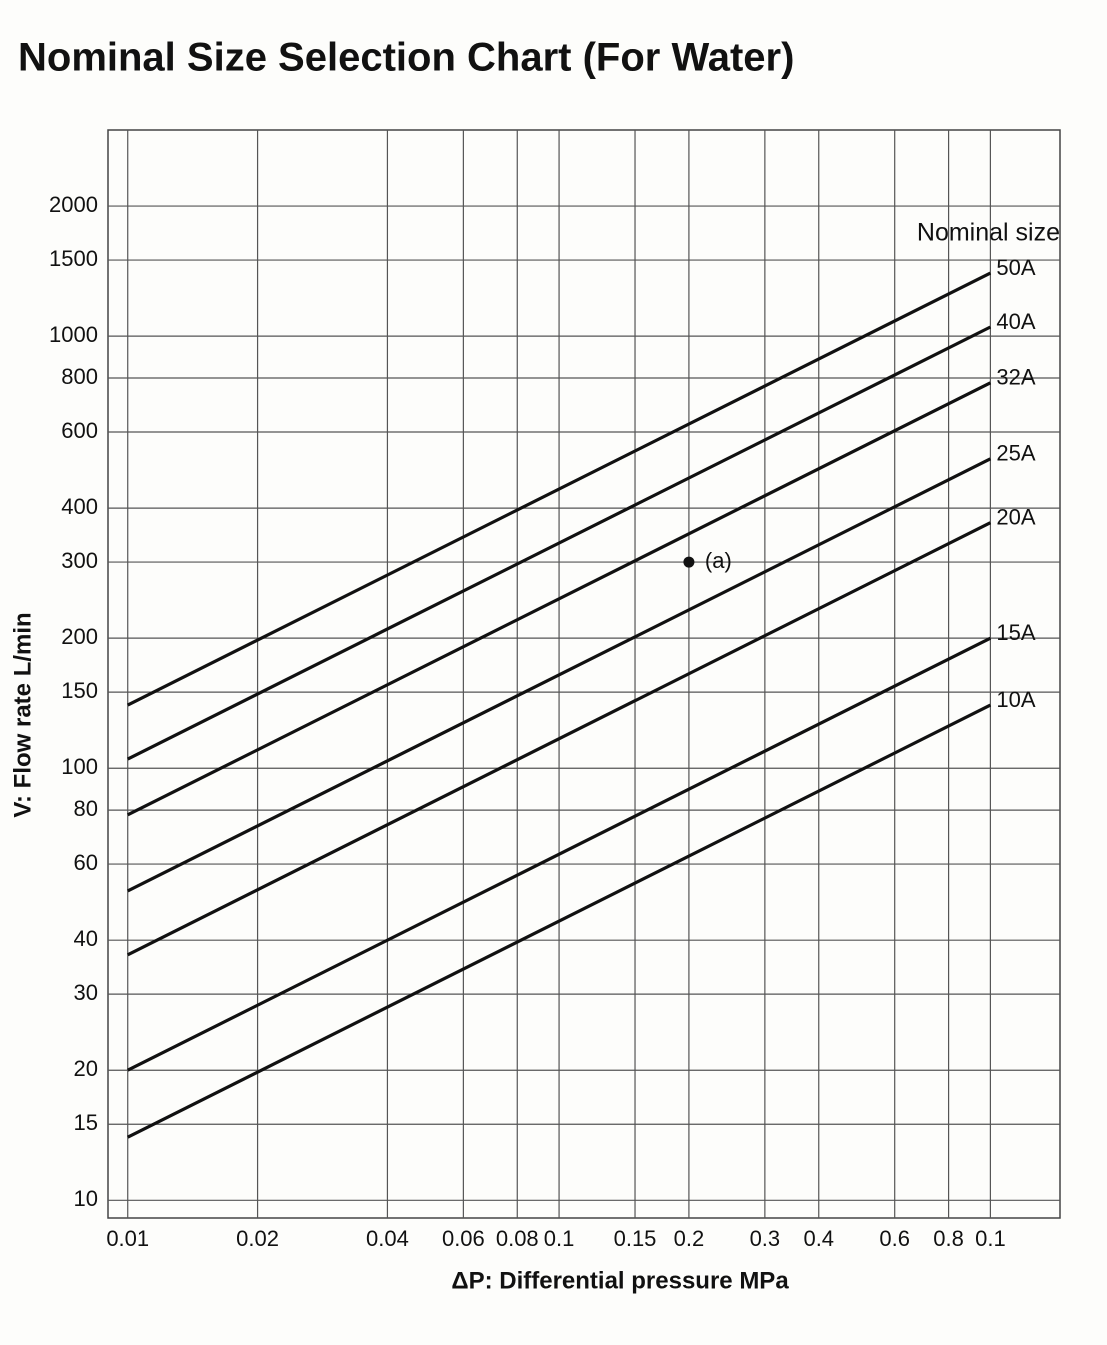 The image size is (1107, 1345). I want to click on y-tick-label: 40, so click(86, 938).